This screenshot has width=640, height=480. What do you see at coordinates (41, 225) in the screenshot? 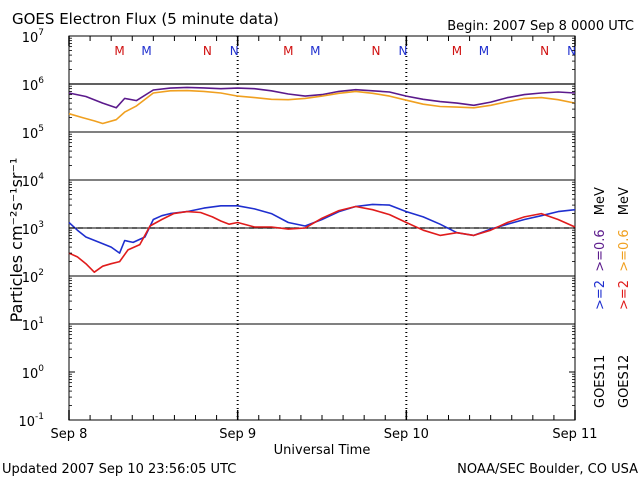
I see `y-tick-exponent: 3` at bounding box center [41, 225].